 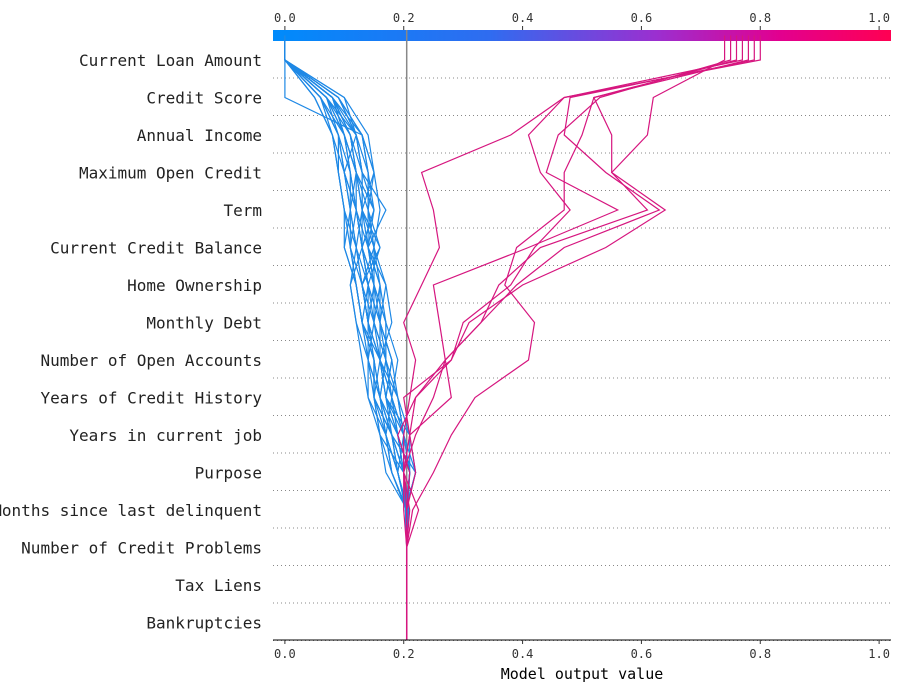 What do you see at coordinates (879, 654) in the screenshot?
I see `x-tick-label-bottom: 1.0` at bounding box center [879, 654].